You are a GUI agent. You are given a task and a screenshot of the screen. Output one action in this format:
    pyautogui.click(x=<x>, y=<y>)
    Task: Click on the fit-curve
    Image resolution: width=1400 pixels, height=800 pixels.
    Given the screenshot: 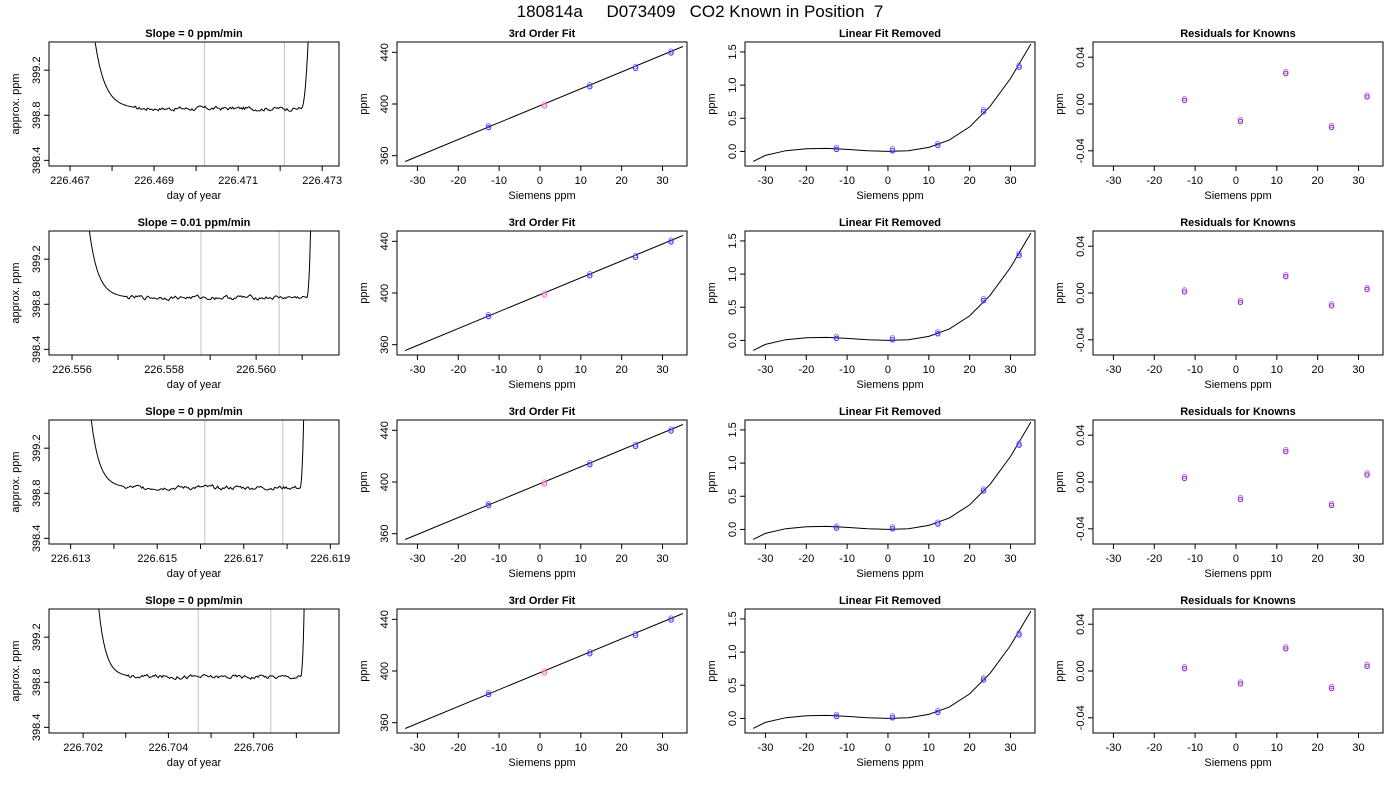 What is the action you would take?
    pyautogui.click(x=892, y=291)
    